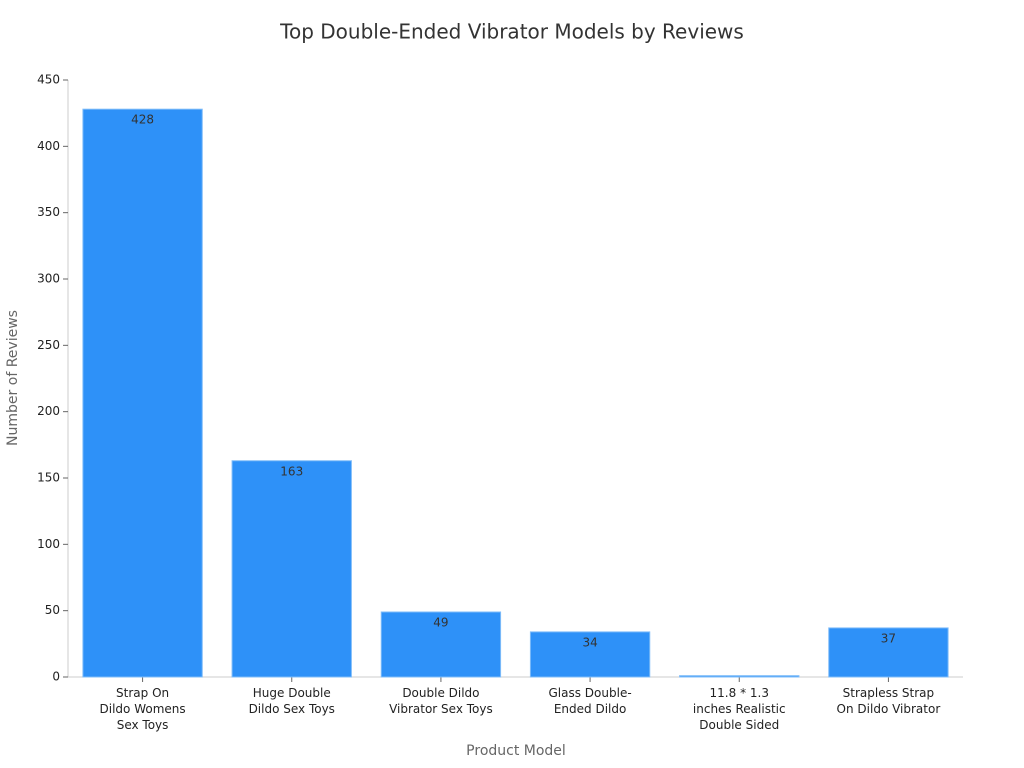 The image size is (1024, 768). I want to click on y-tick-label: 100, so click(48, 544).